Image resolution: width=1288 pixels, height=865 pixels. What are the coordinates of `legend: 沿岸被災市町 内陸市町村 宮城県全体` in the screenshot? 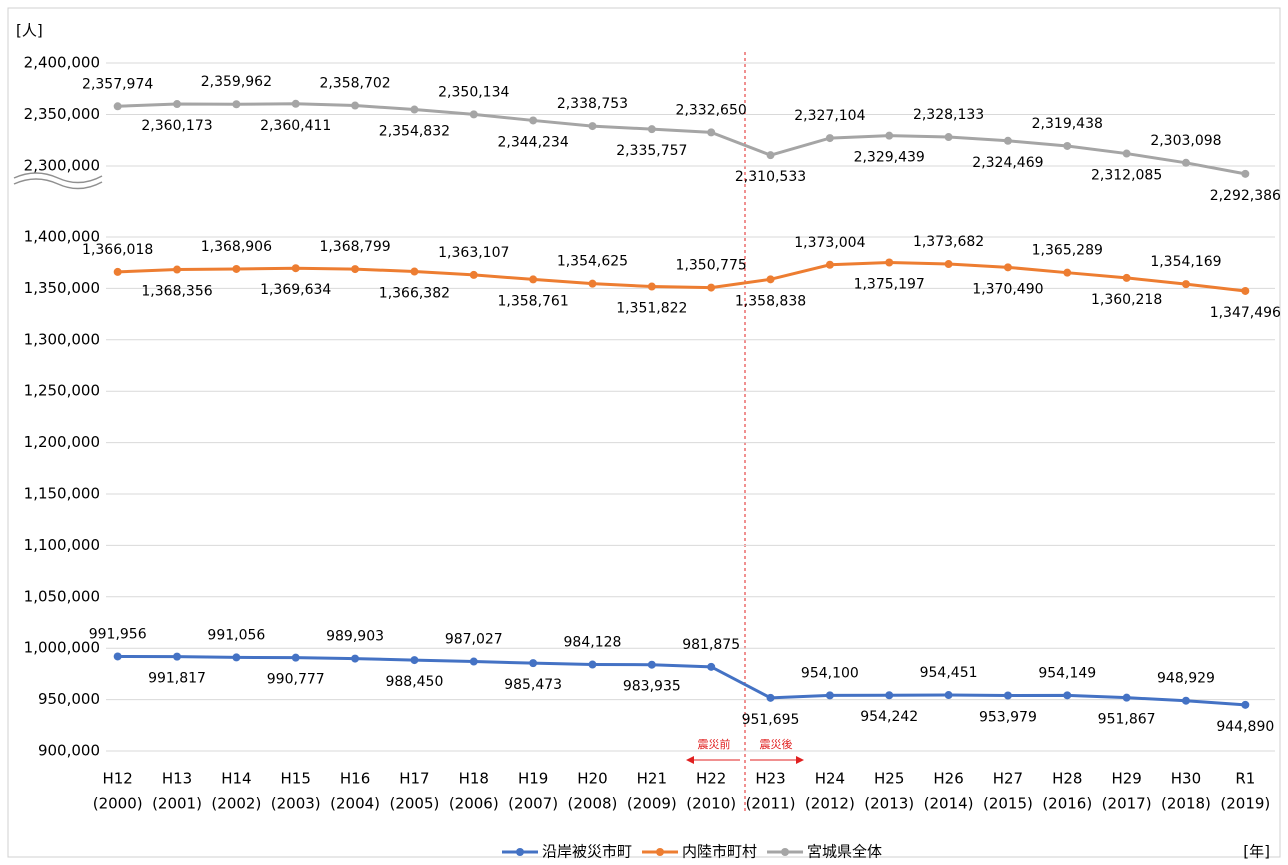 It's located at (692, 852).